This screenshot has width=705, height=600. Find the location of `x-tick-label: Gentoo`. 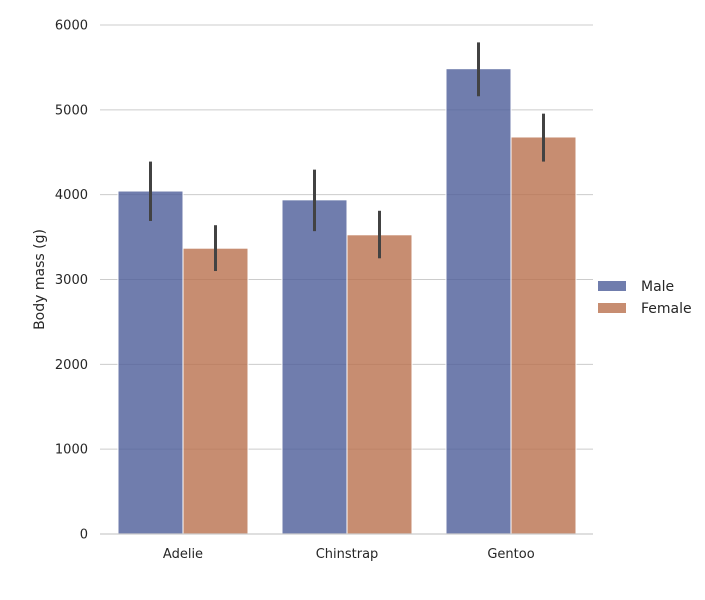

x-tick-label: Gentoo is located at coordinates (510, 554).